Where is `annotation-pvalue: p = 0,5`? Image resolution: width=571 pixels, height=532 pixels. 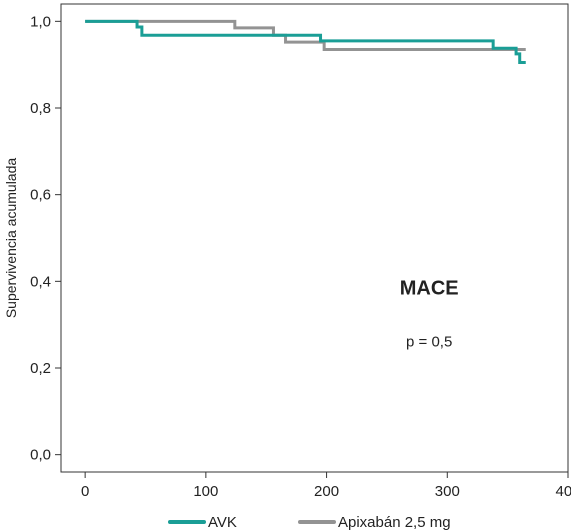
annotation-pvalue: p = 0,5 is located at coordinates (429, 341).